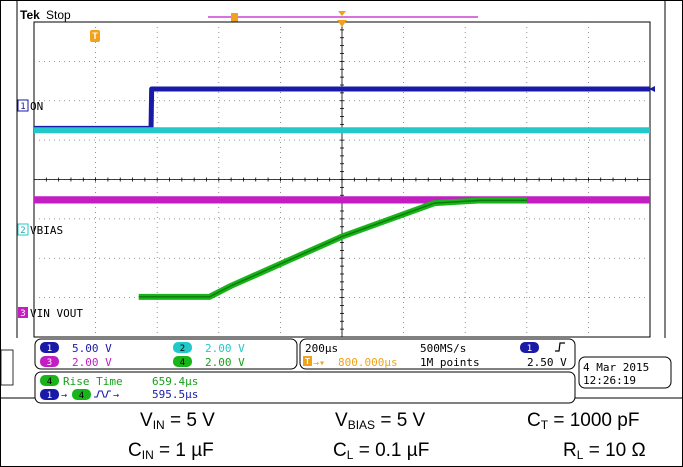 The height and width of the screenshot is (467, 683). I want to click on cond-ct: CT = 1000 pF, so click(583, 421).